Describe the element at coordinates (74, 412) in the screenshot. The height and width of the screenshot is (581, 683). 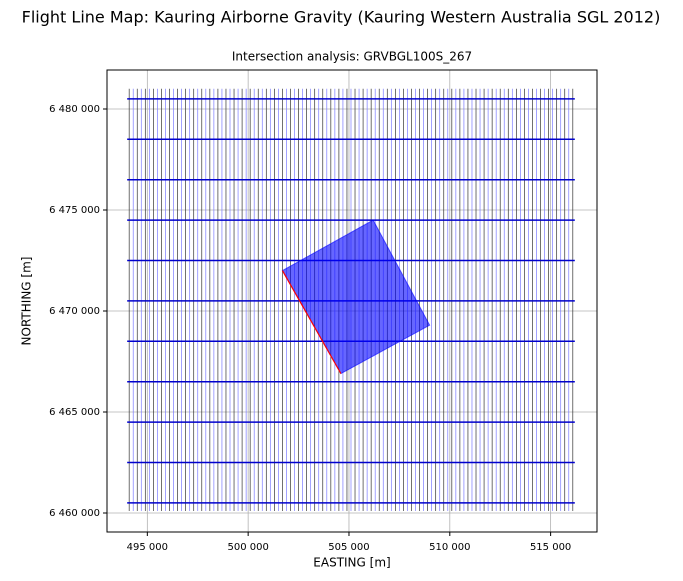
I see `y-tick-label: 6 465 000` at that location.